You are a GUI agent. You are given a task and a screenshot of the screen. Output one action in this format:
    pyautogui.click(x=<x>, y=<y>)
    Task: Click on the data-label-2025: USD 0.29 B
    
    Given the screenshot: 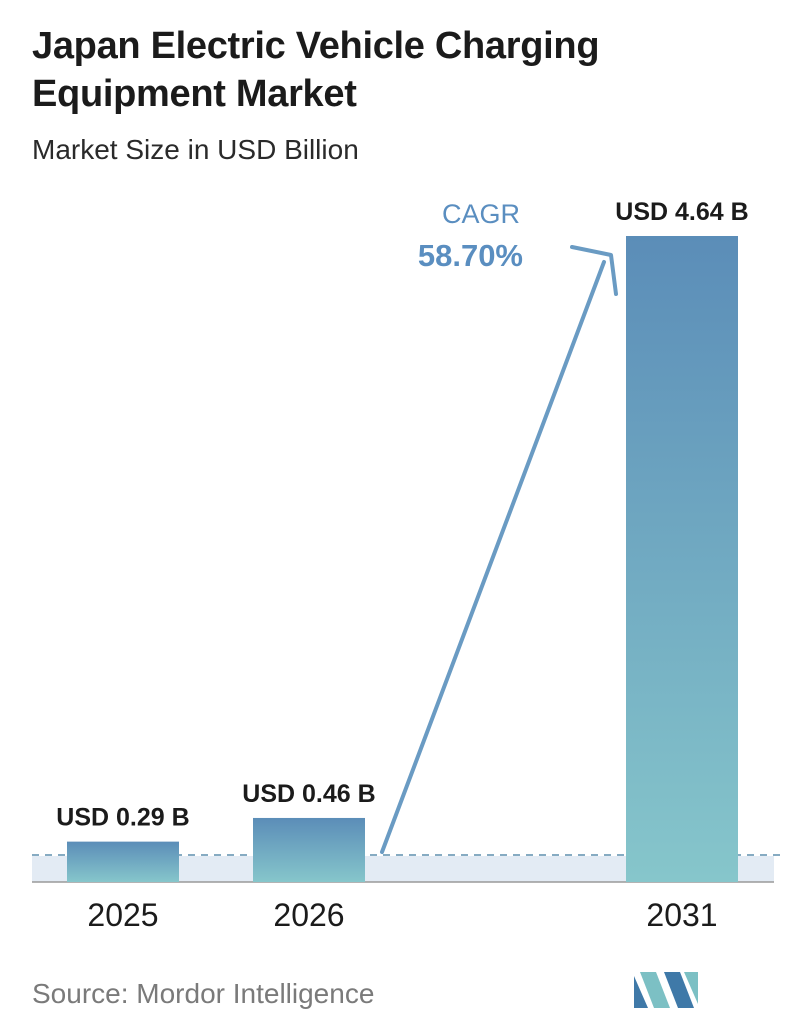 What is the action you would take?
    pyautogui.click(x=122, y=818)
    